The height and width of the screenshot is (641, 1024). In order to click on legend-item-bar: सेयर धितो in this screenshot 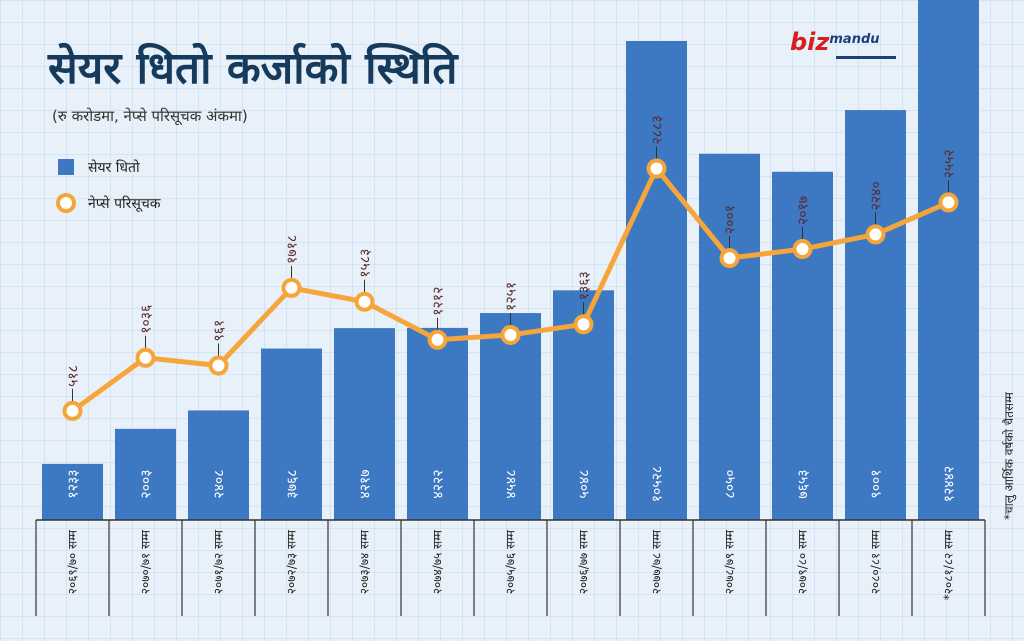, I will do `click(109, 167)`.